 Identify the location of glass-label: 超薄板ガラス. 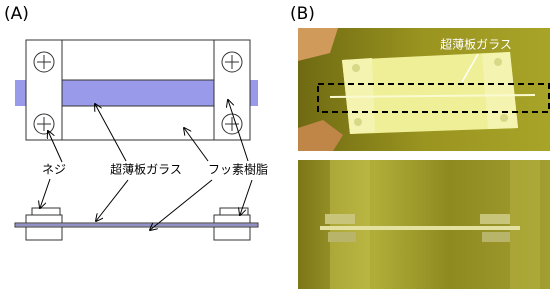
(146, 169).